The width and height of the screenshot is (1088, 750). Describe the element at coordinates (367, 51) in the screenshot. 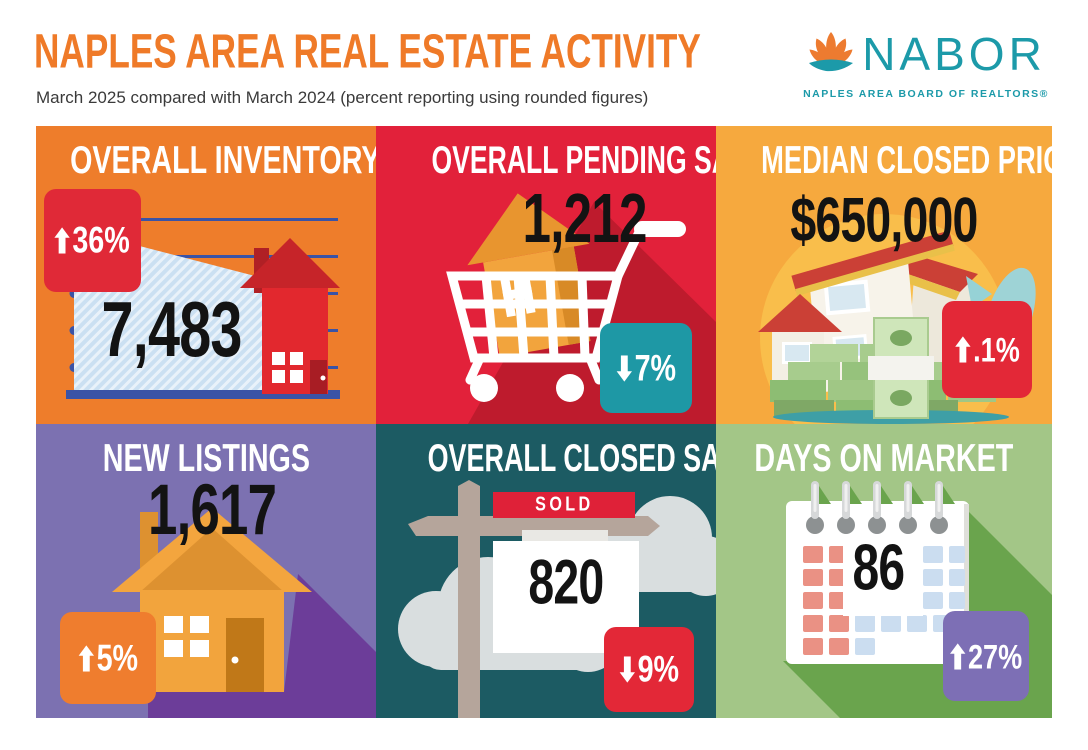

I see `page-title: NAPLES AREA REAL ESTATE ACTIVITY` at that location.